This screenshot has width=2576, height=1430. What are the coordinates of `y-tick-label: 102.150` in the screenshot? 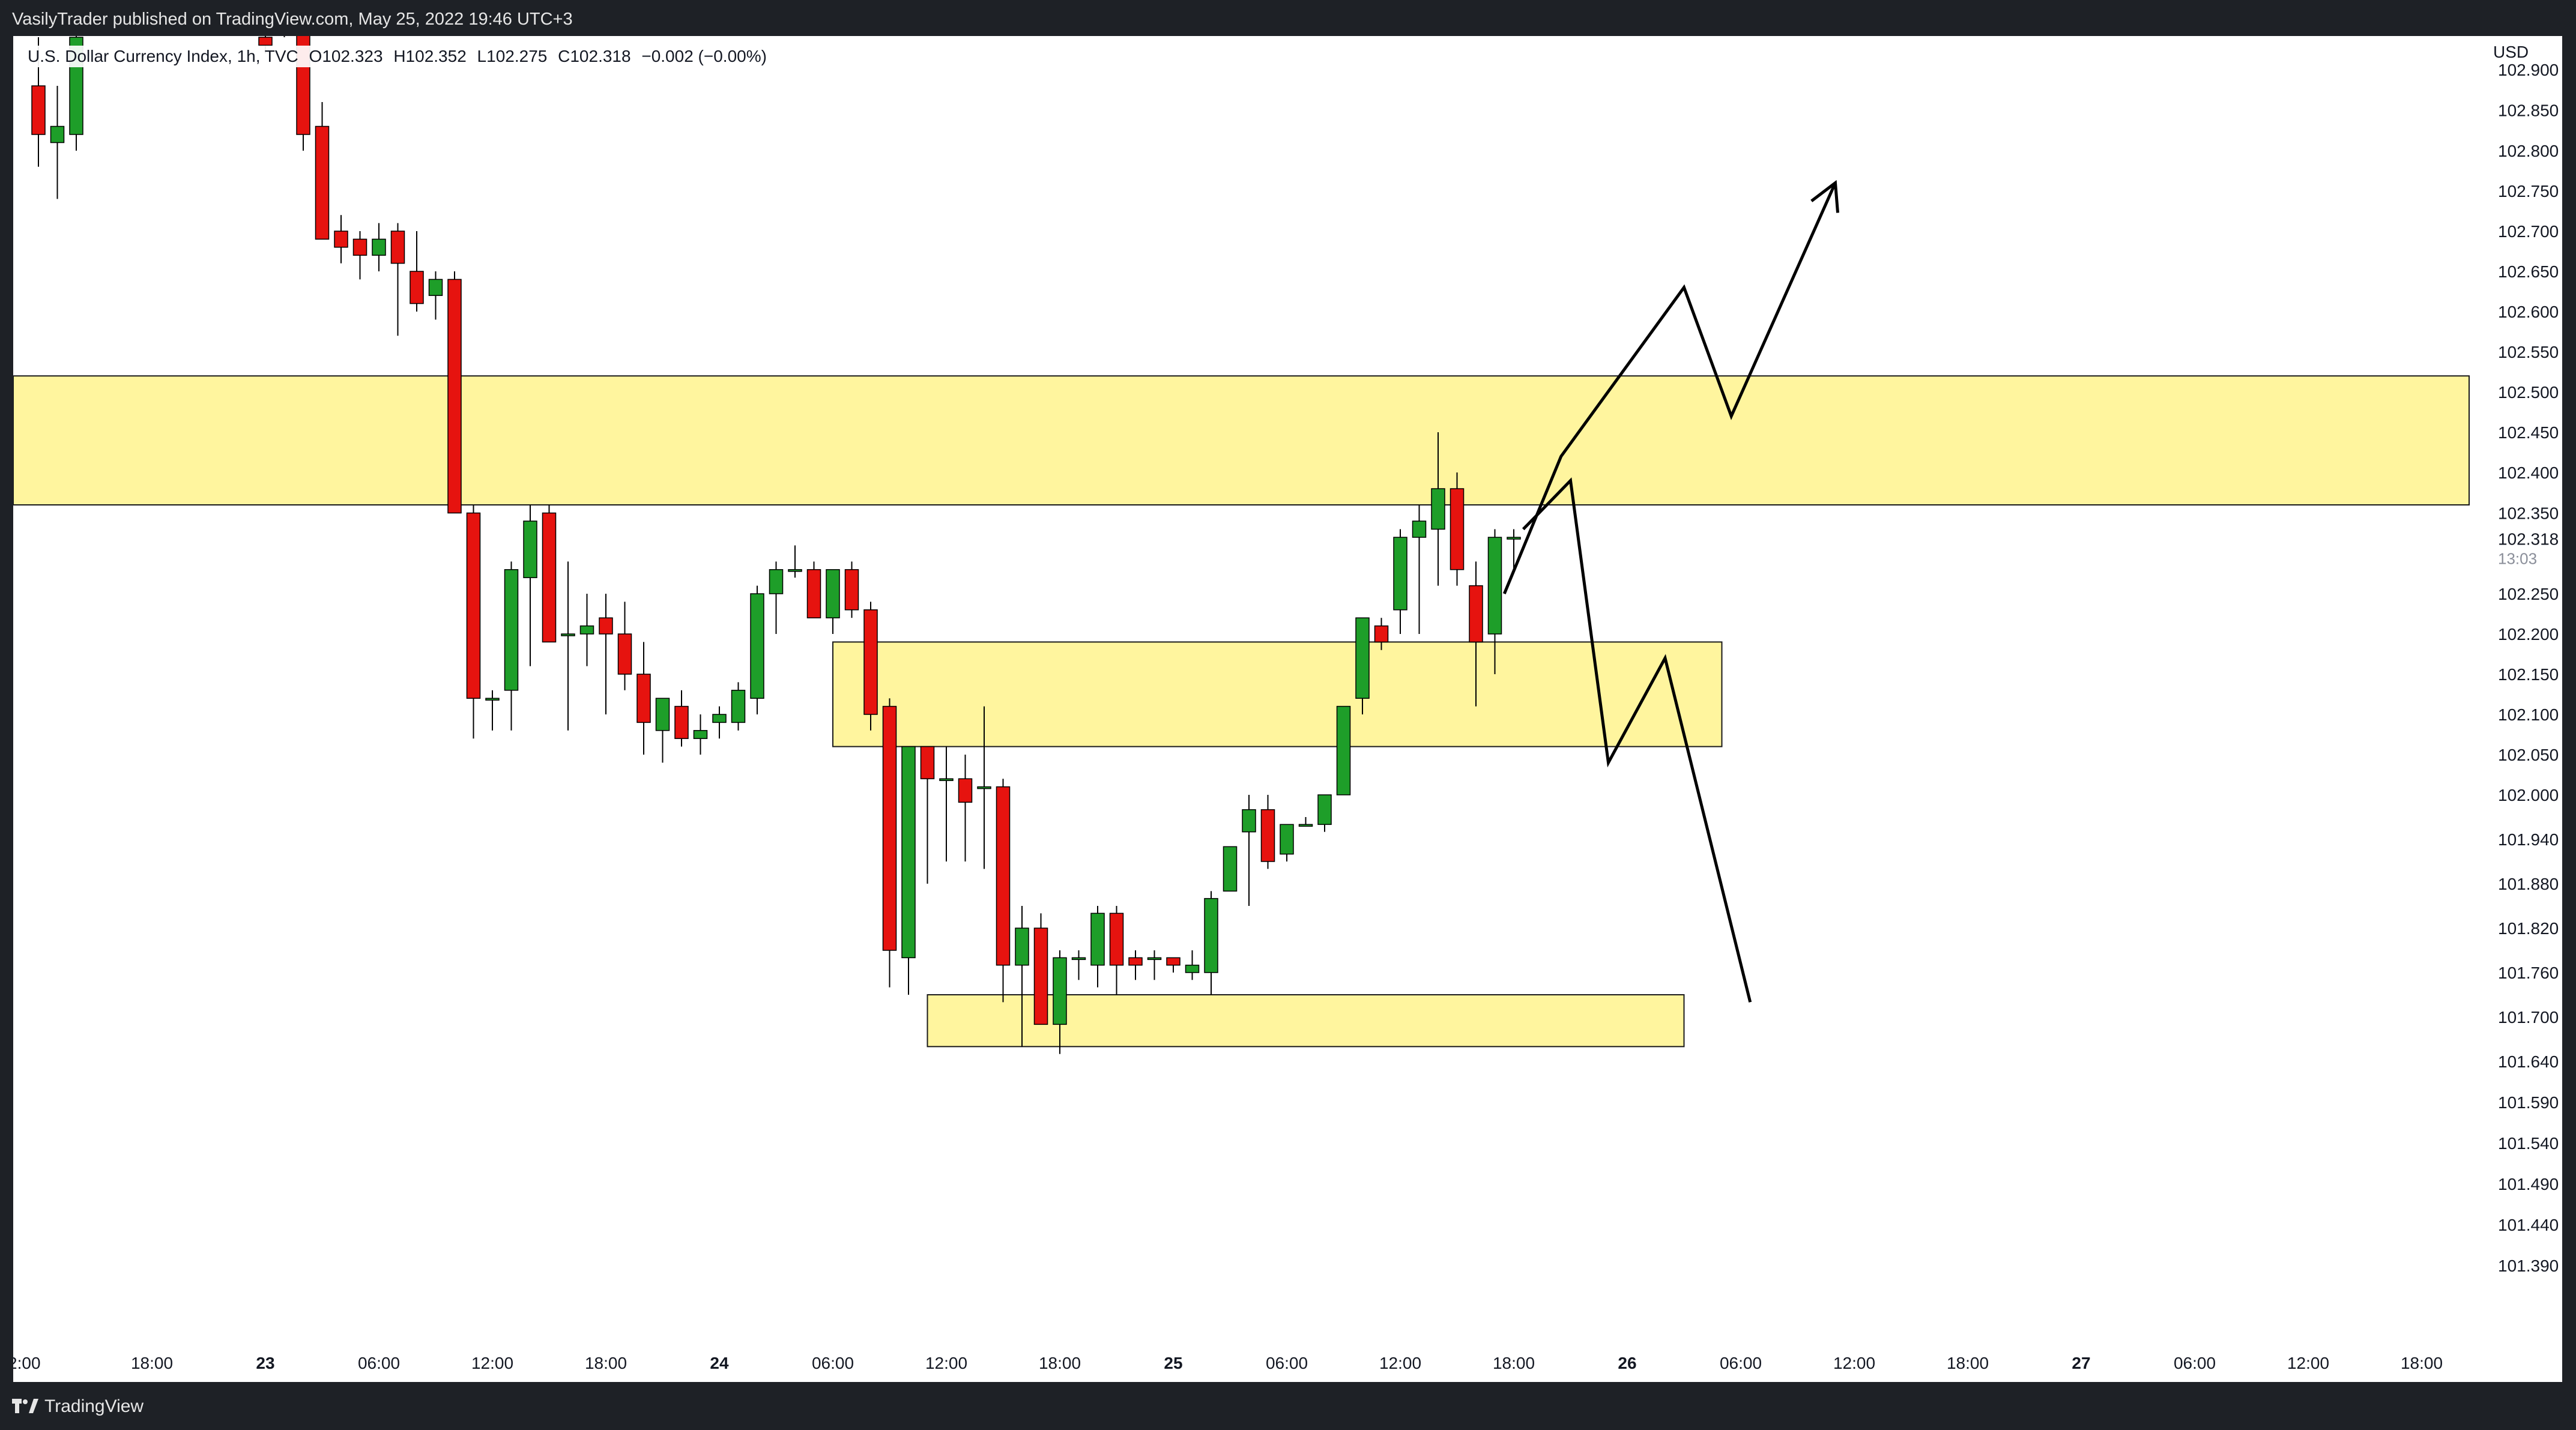 It's located at (2529, 674).